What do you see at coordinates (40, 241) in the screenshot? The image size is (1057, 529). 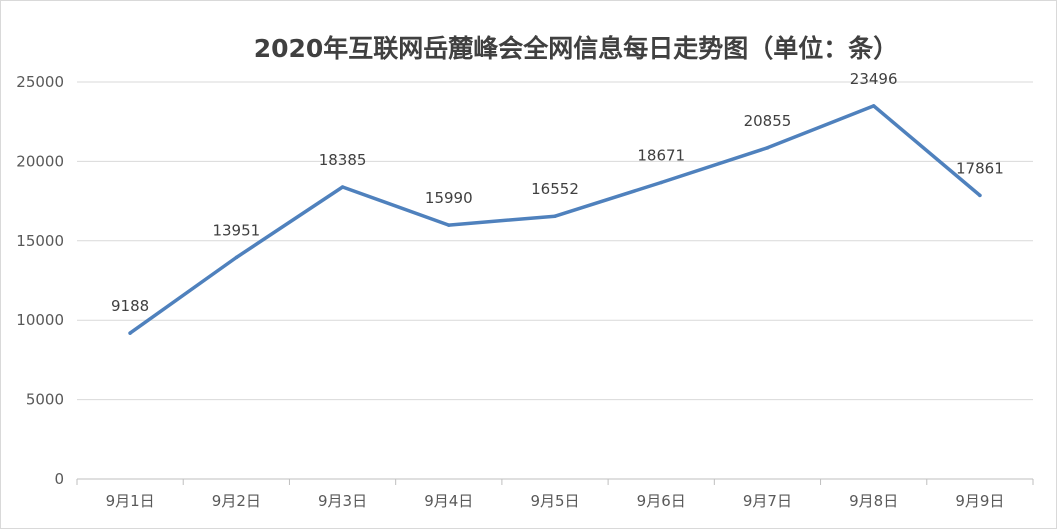 I see `y-tick-label: 15000` at bounding box center [40, 241].